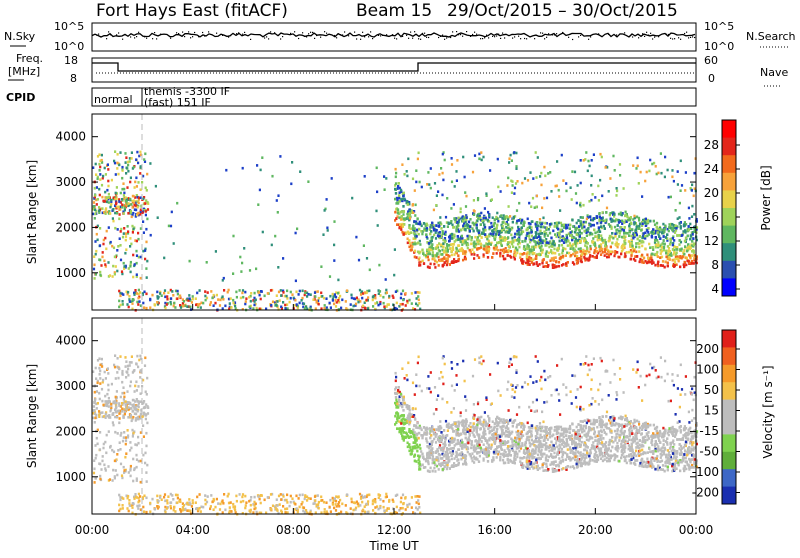 The image size is (800, 558). I want to click on colorbar-swatch, so click(729, 235).